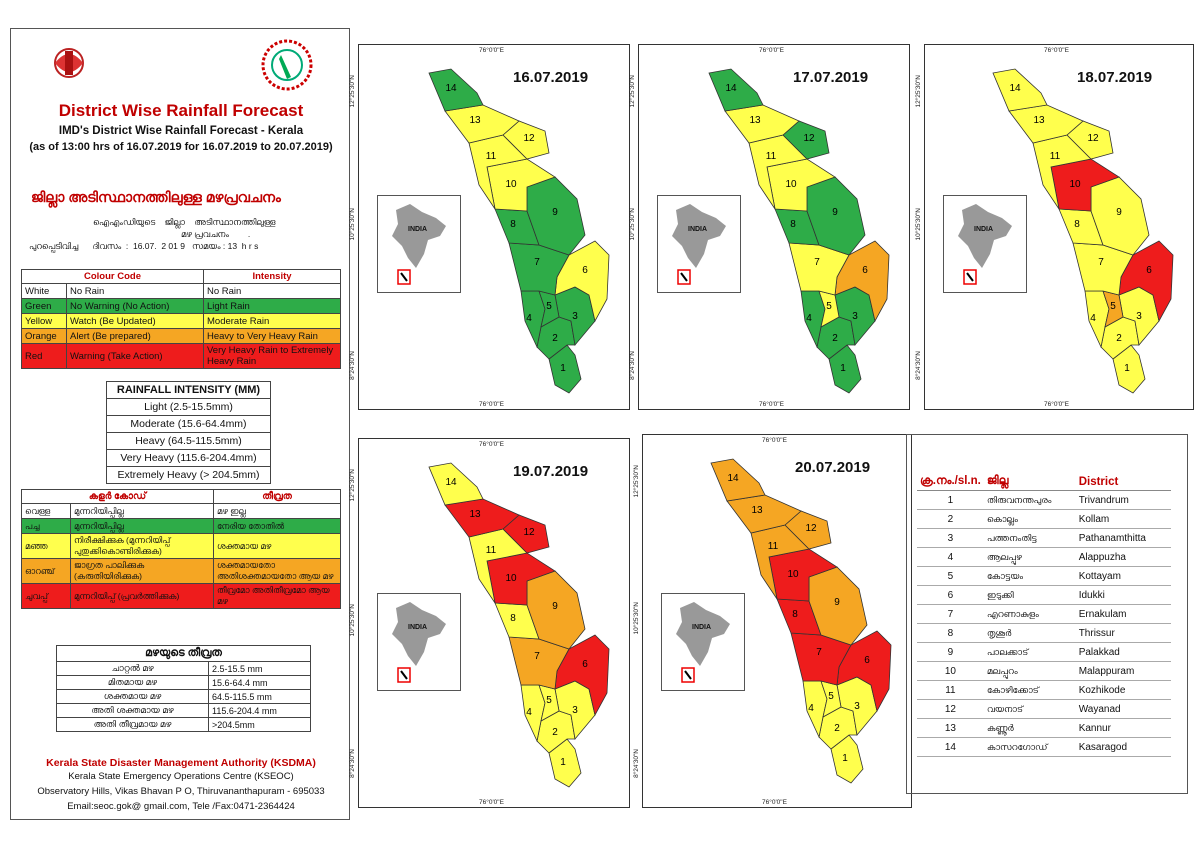 The image size is (1200, 848). I want to click on intensity-row: Very Heavy (115.6-204.4mm), so click(188, 458).